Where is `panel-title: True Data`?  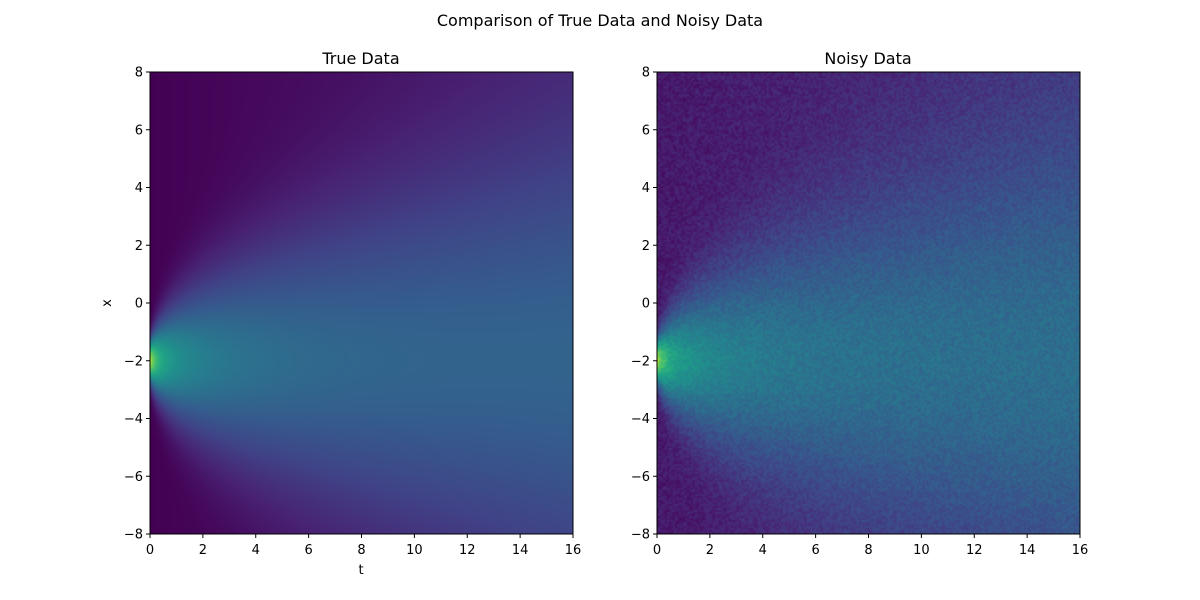 panel-title: True Data is located at coordinates (360, 58).